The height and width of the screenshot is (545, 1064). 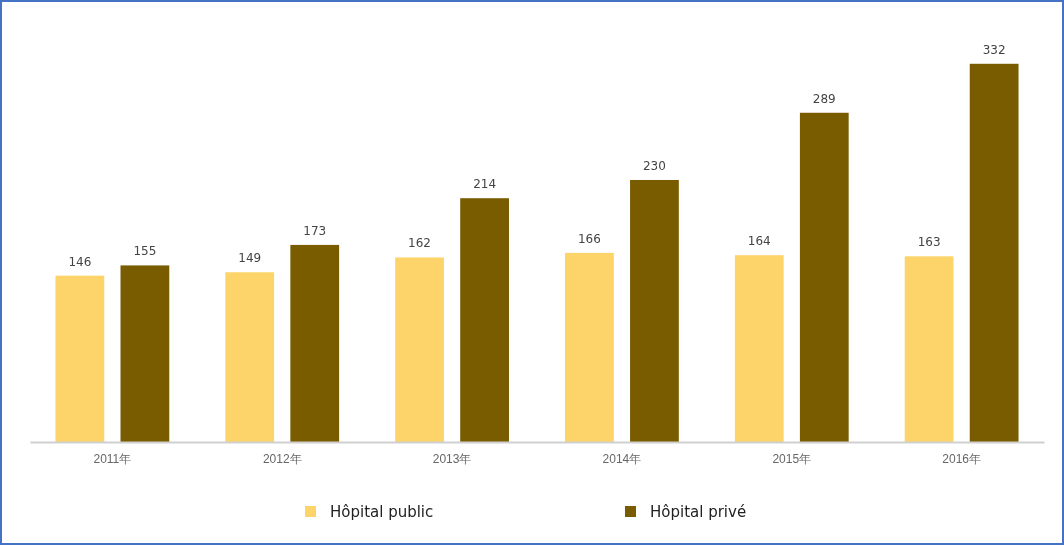 I want to click on data-label: 289, so click(x=824, y=98).